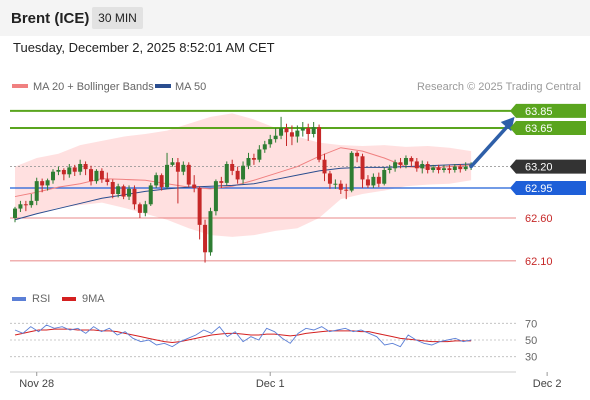  Describe the element at coordinates (41, 299) in the screenshot. I see `rsi-legend-label: RSI` at that location.